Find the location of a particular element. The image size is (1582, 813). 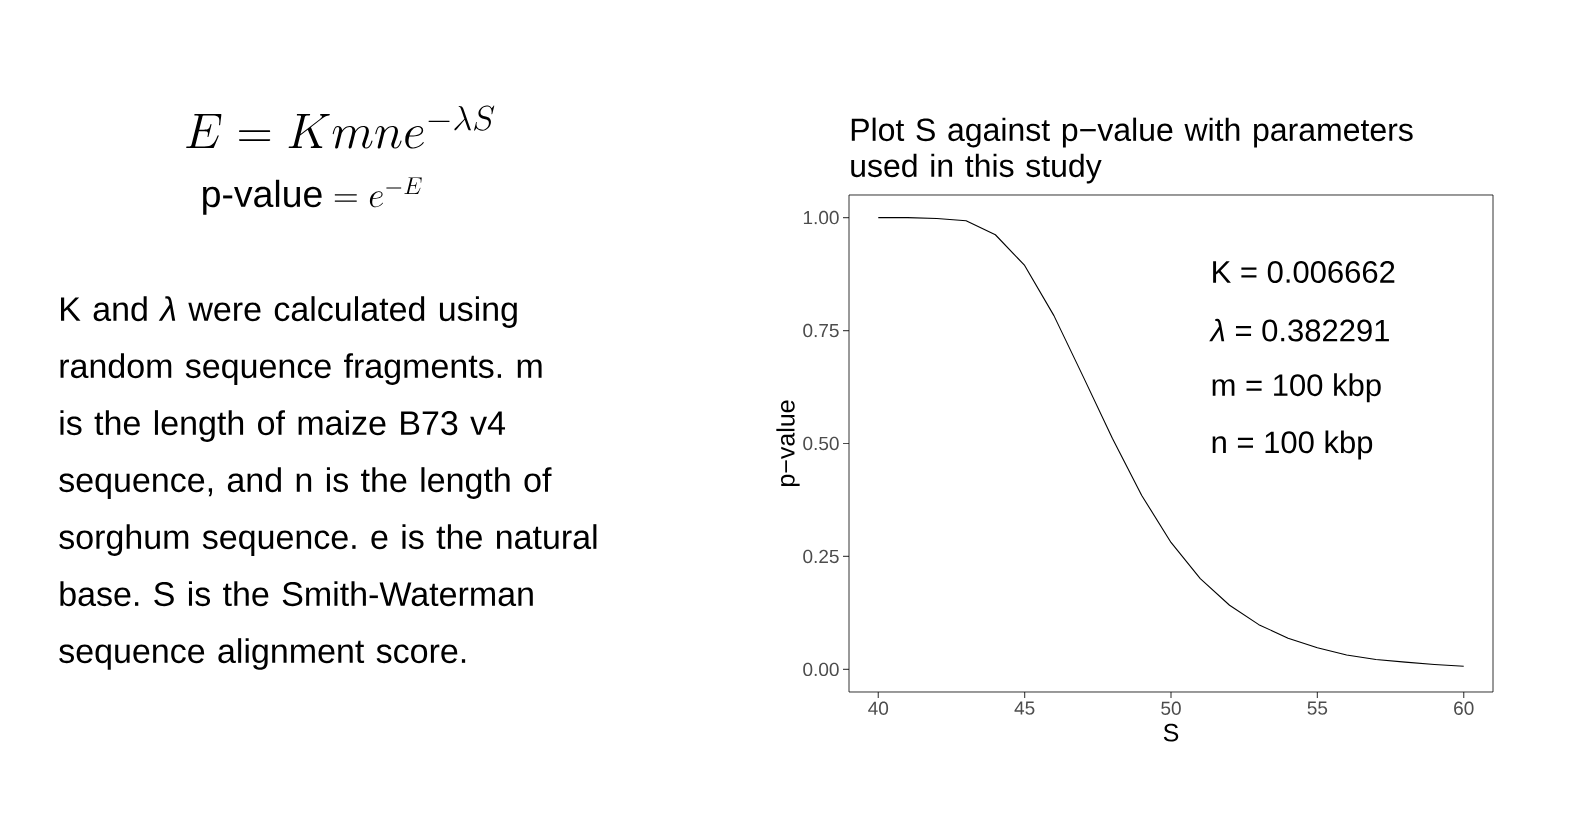

annotation: K = 0.006662 is located at coordinates (1304, 272).